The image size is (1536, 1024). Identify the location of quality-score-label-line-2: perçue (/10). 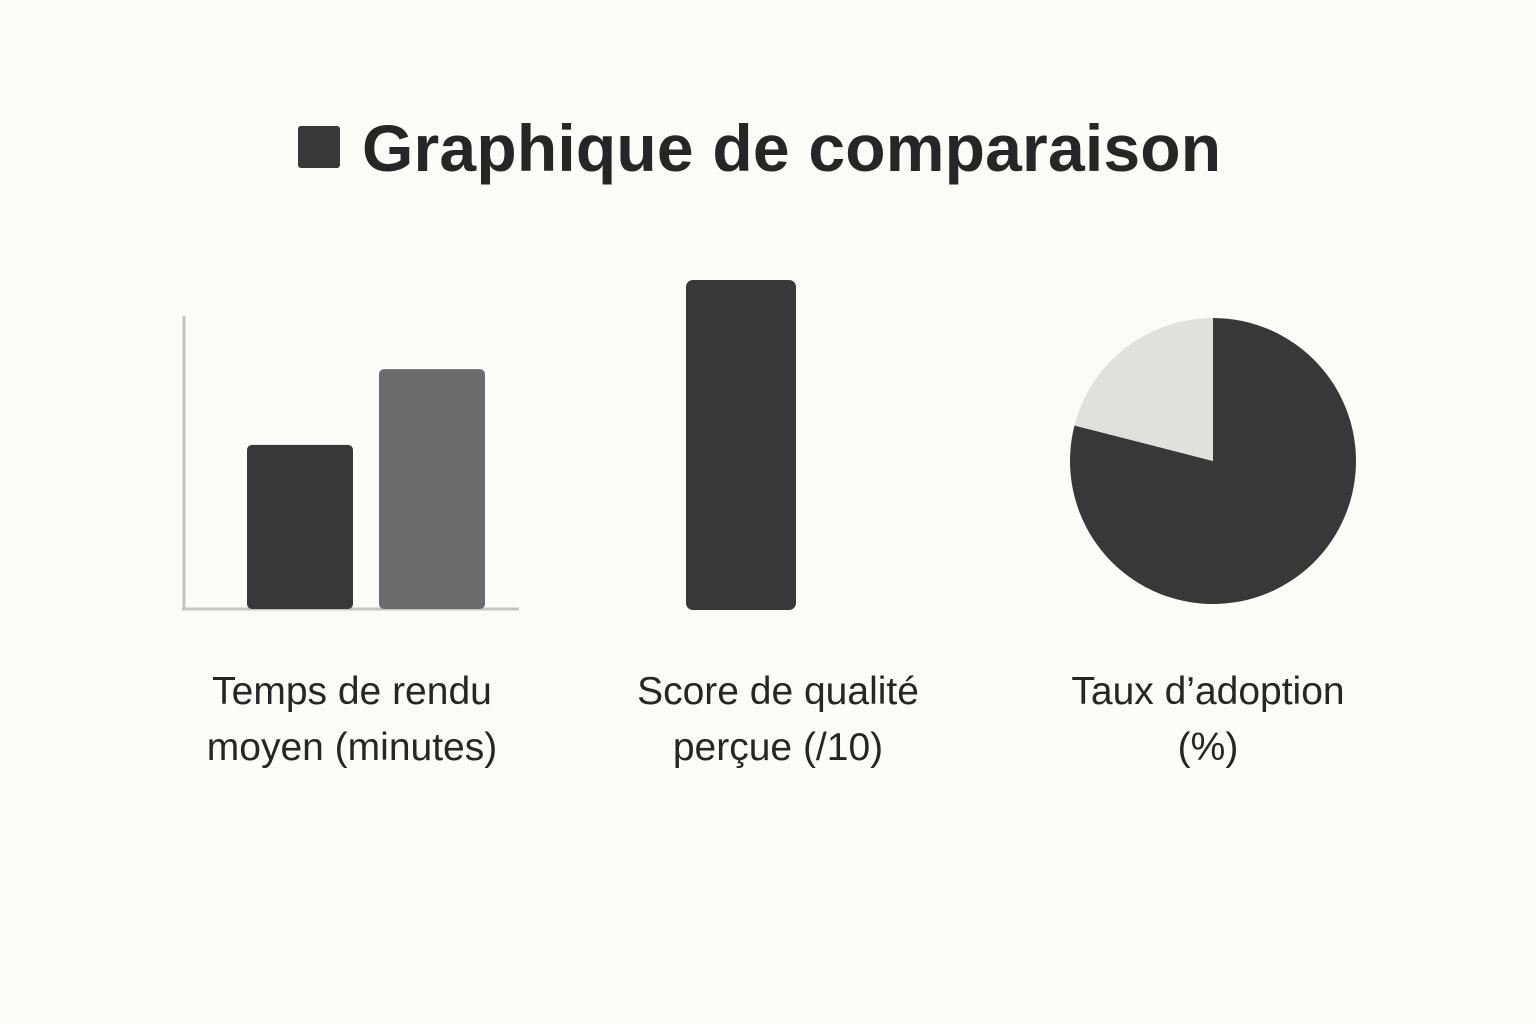
(778, 747).